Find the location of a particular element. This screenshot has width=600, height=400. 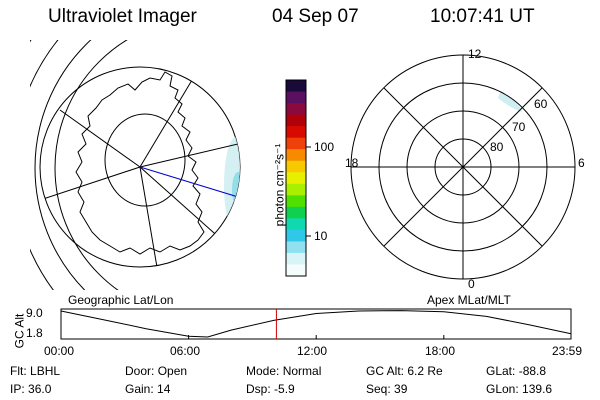

footer-gain: Gain: 14 is located at coordinates (148, 389).